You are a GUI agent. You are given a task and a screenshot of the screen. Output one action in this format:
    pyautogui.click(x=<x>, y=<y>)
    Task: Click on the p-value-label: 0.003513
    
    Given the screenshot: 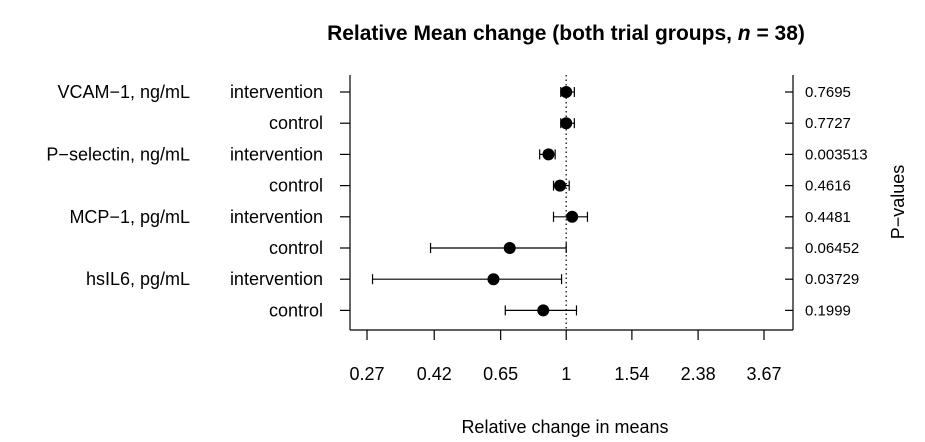 What is the action you would take?
    pyautogui.click(x=836, y=154)
    